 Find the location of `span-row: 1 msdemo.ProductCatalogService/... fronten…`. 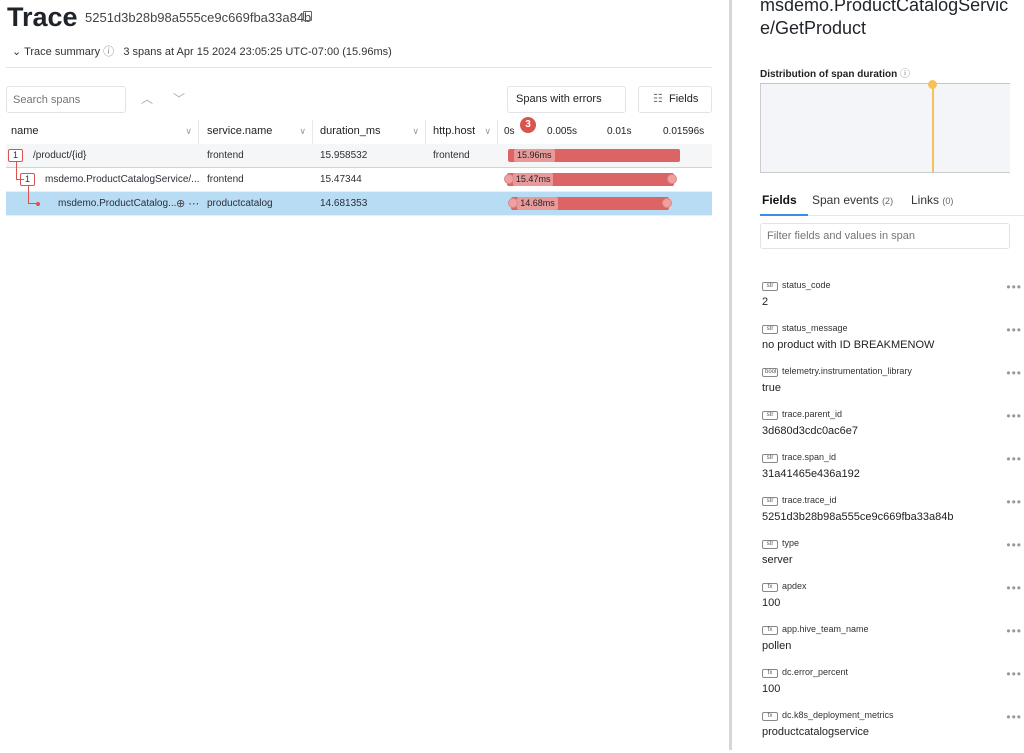

span-row: 1 msdemo.ProductCatalogService/... fronten… is located at coordinates (359, 177).